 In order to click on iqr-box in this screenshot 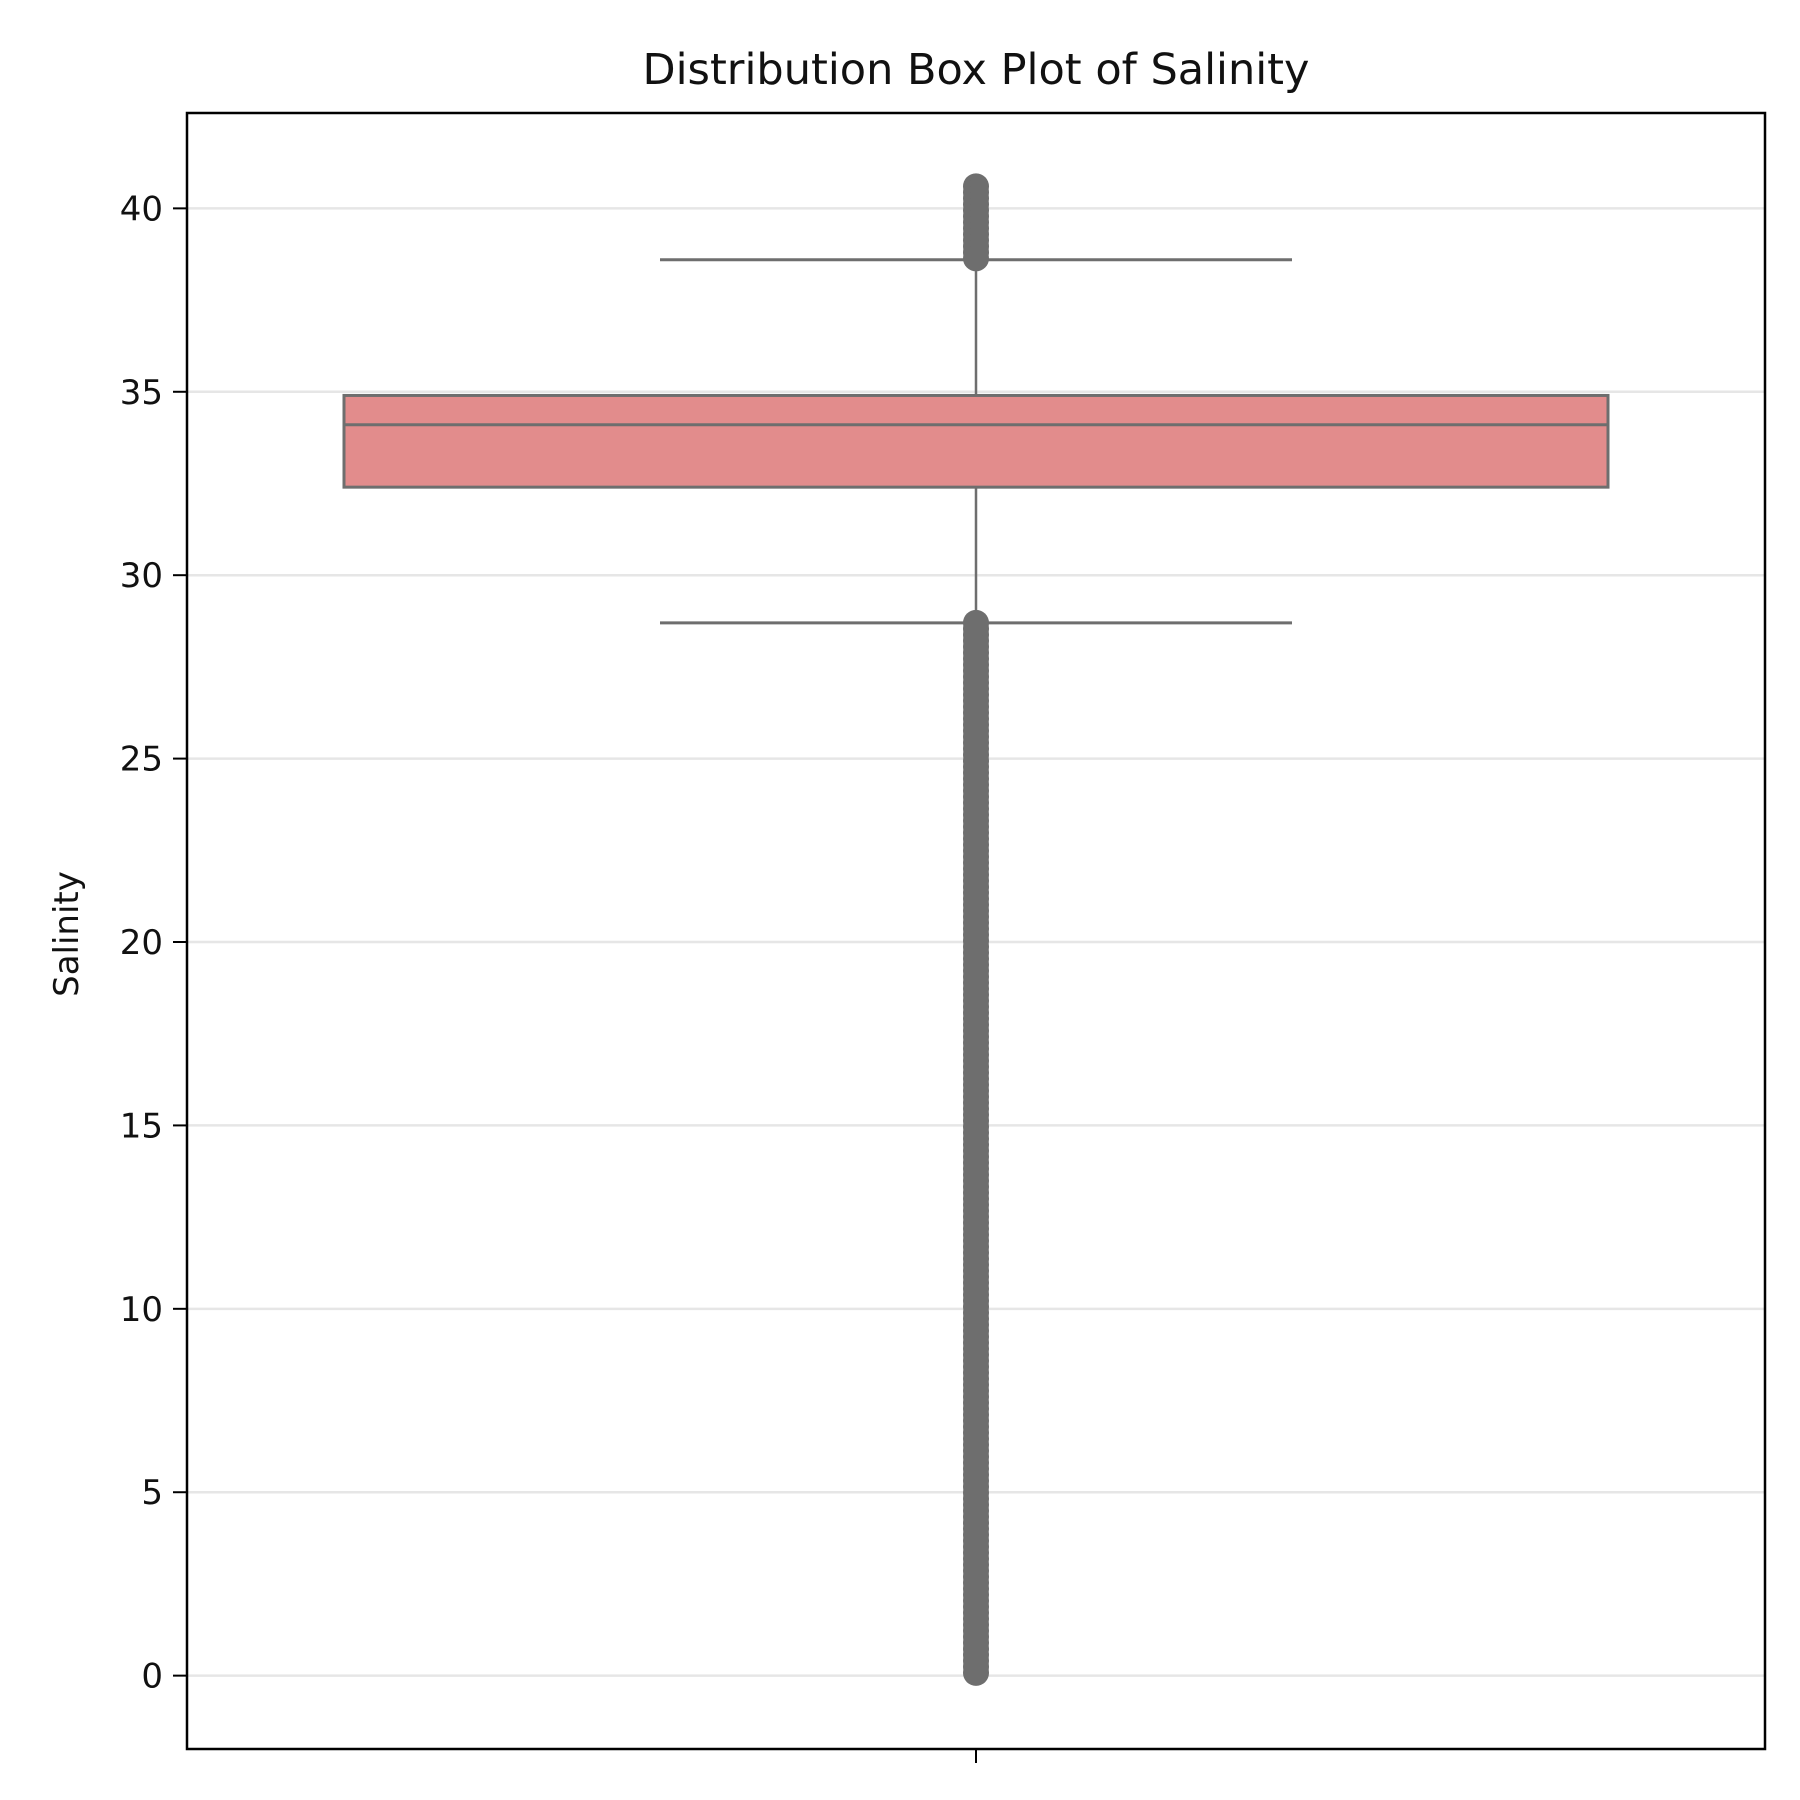, I will do `click(976, 441)`.